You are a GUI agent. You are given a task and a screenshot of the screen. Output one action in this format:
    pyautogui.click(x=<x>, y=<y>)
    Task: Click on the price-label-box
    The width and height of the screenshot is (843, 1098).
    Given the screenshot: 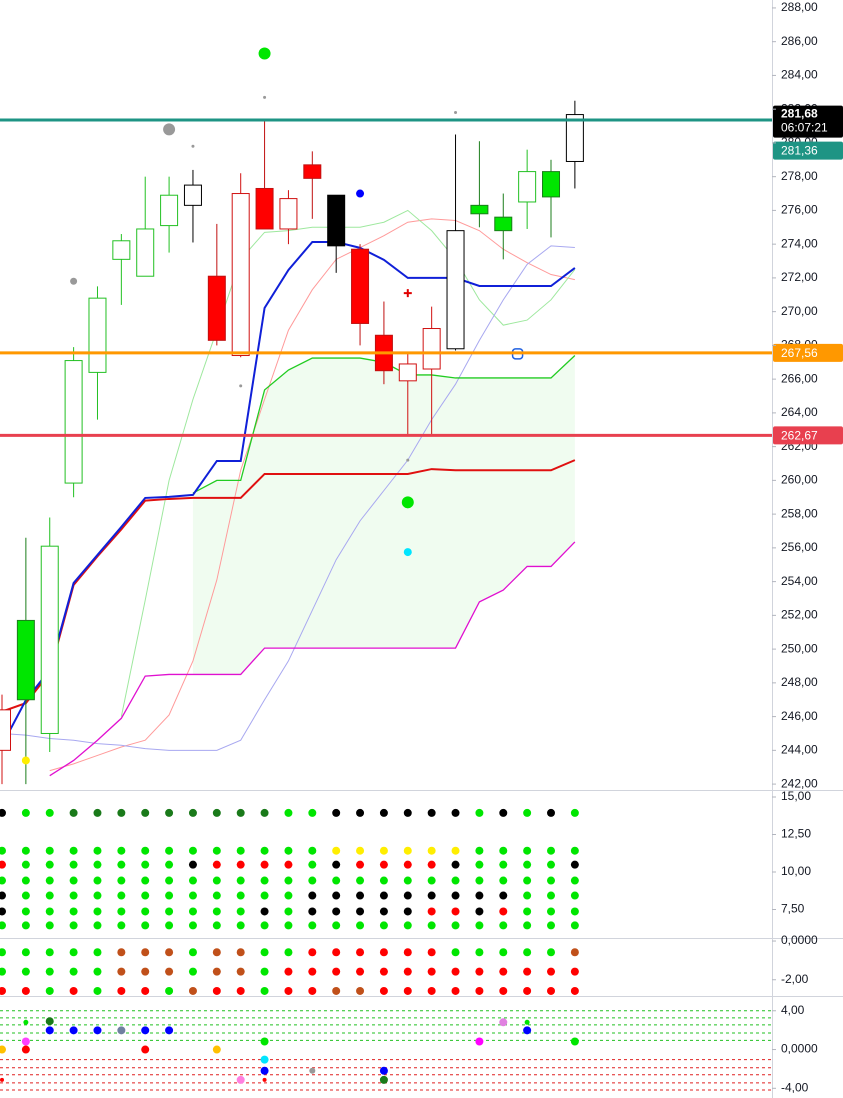 What is the action you would take?
    pyautogui.click(x=808, y=352)
    